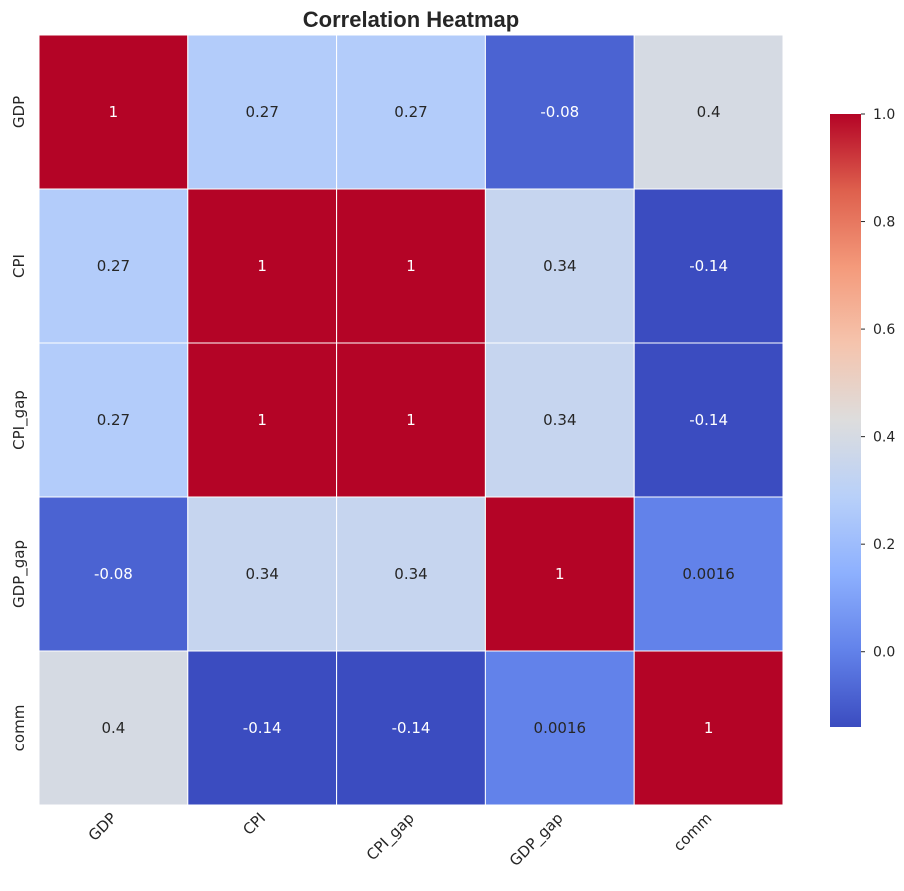  What do you see at coordinates (254, 824) in the screenshot?
I see `x-tick-label: CPI` at bounding box center [254, 824].